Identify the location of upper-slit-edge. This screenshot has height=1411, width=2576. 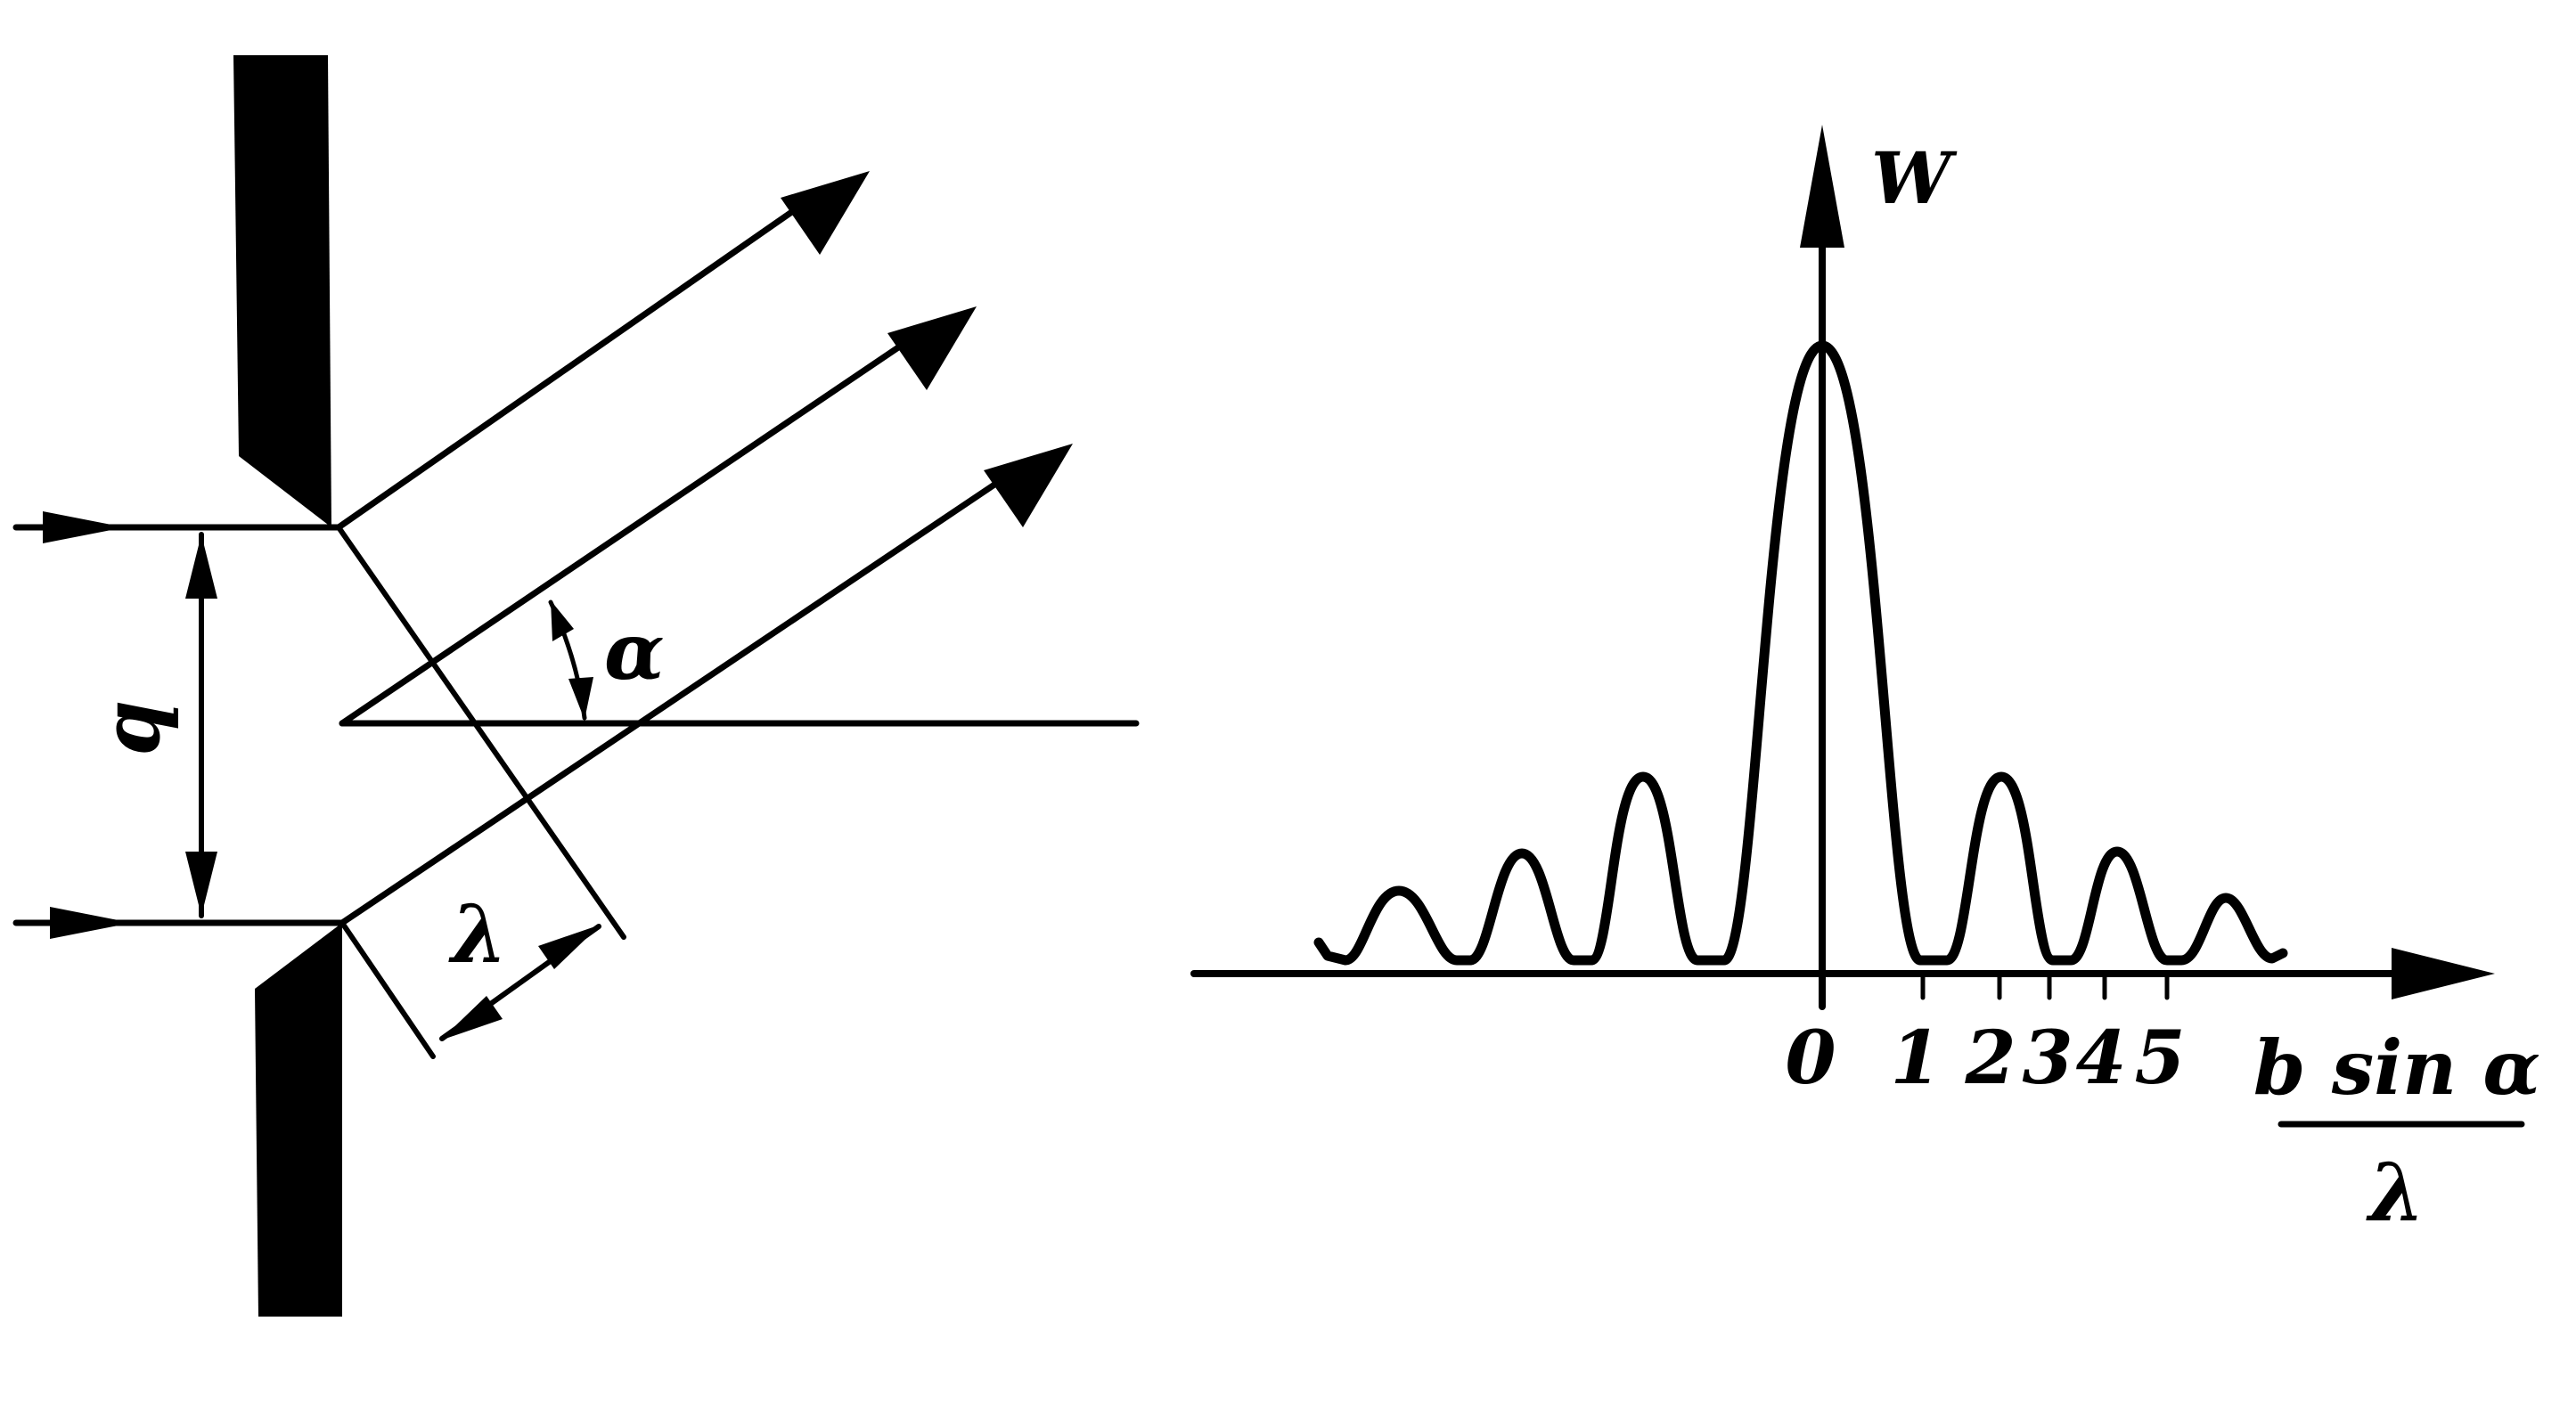
(282, 291).